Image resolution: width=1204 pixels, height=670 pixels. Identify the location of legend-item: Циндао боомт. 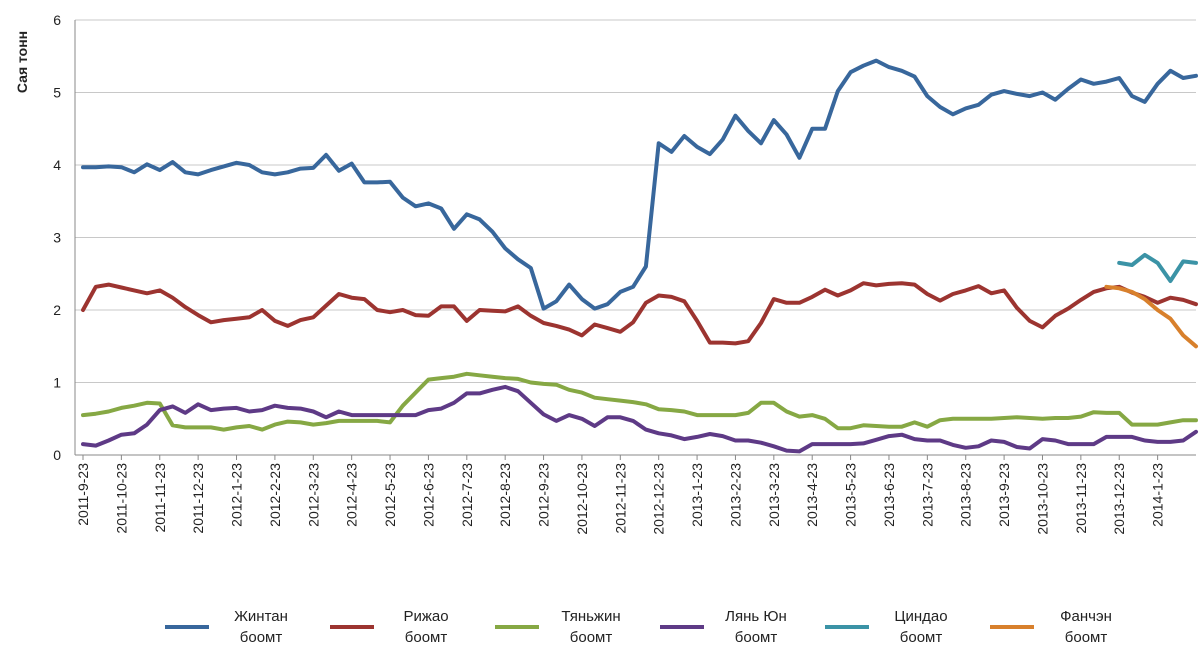
(907, 627).